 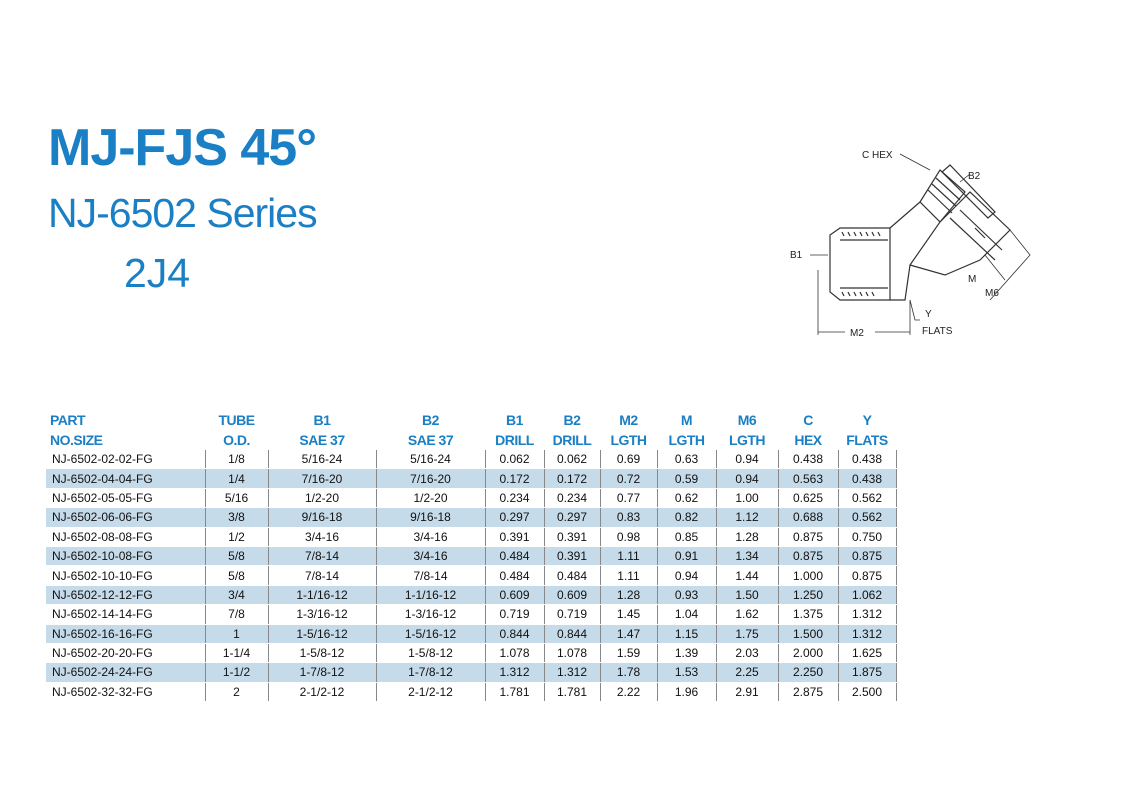 I want to click on table-cell: 1/2-20, so click(x=430, y=498).